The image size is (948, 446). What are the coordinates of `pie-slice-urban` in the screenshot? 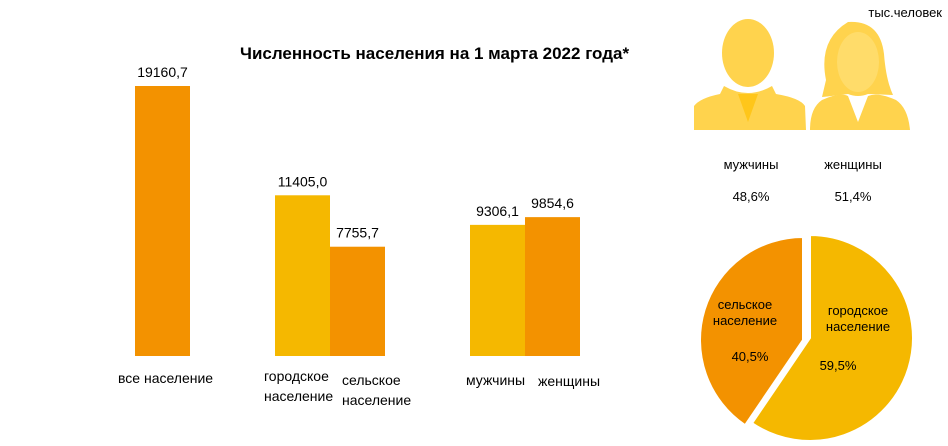 It's located at (832, 337).